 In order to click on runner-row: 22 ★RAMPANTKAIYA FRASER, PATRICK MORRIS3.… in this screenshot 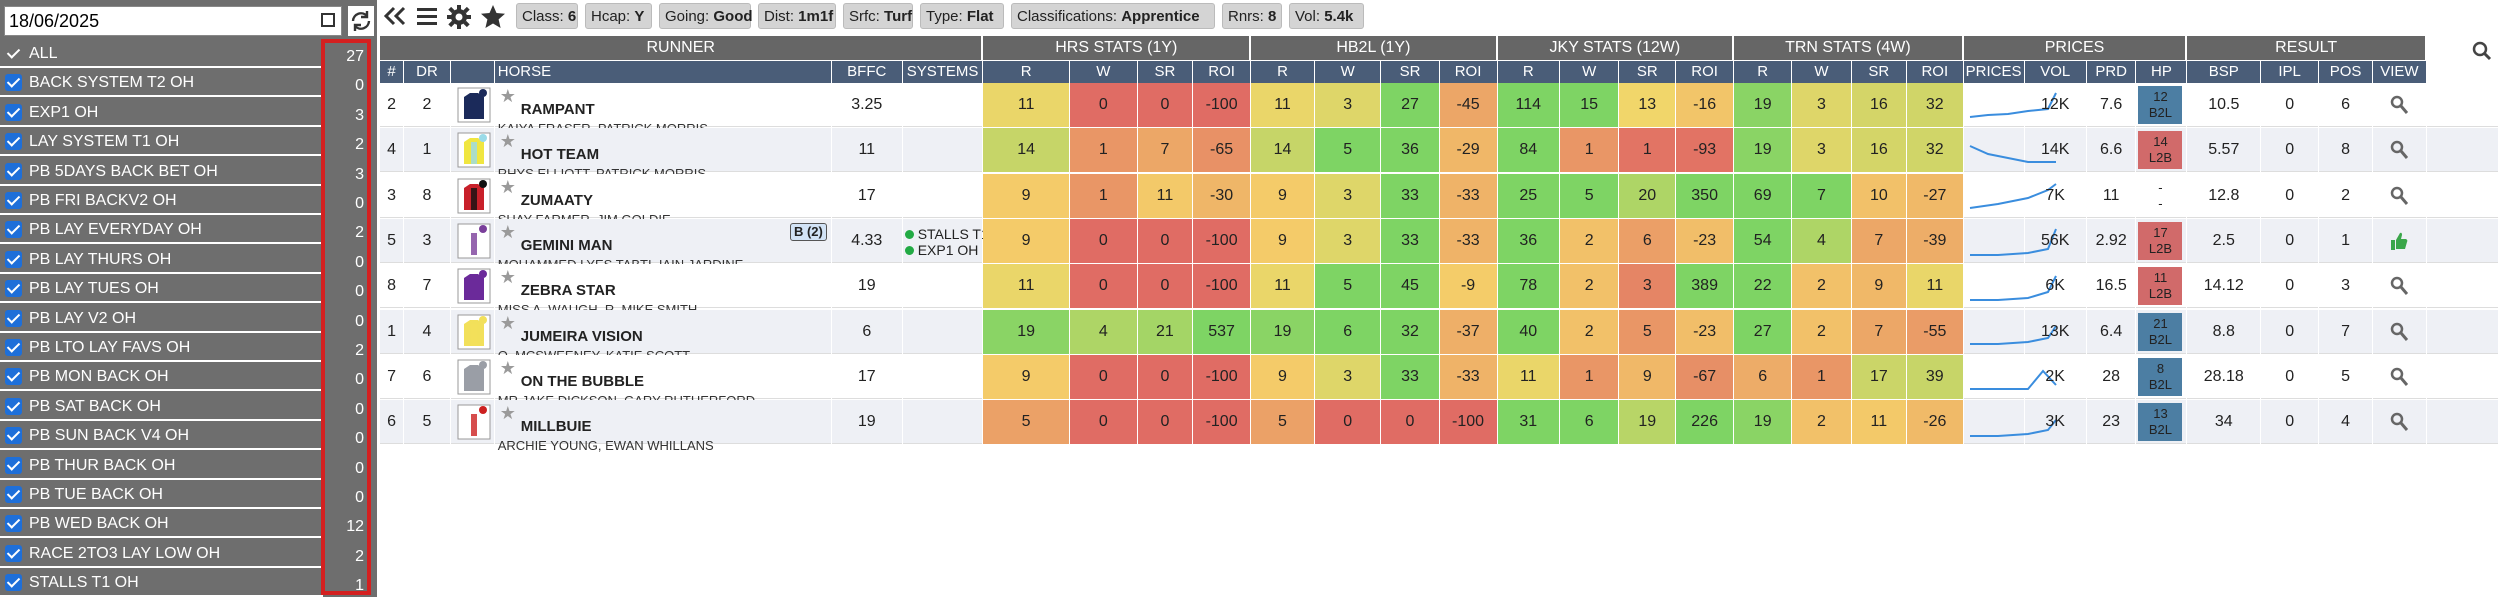, I will do `click(1439, 109)`.